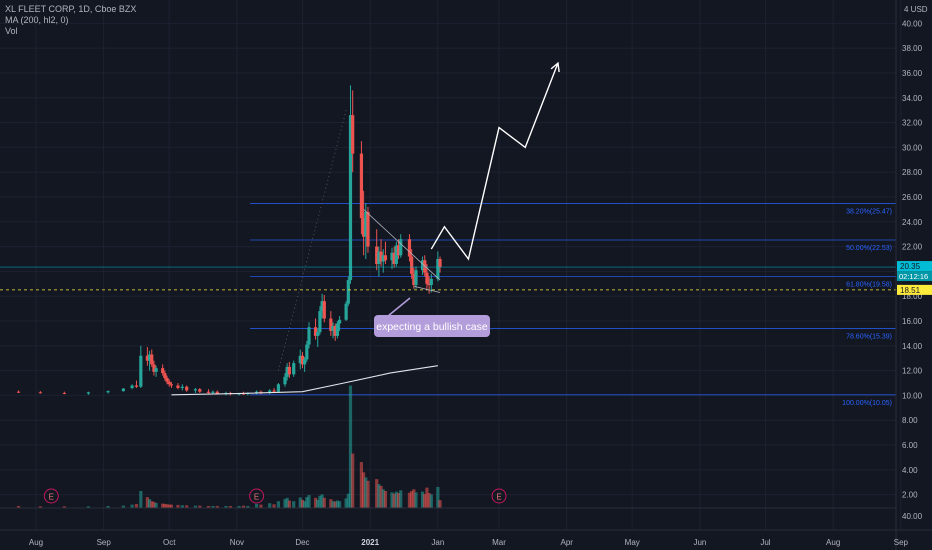 Image resolution: width=932 pixels, height=550 pixels. I want to click on ma-indicator-label: MA (200, hl2, 0), so click(37, 20).